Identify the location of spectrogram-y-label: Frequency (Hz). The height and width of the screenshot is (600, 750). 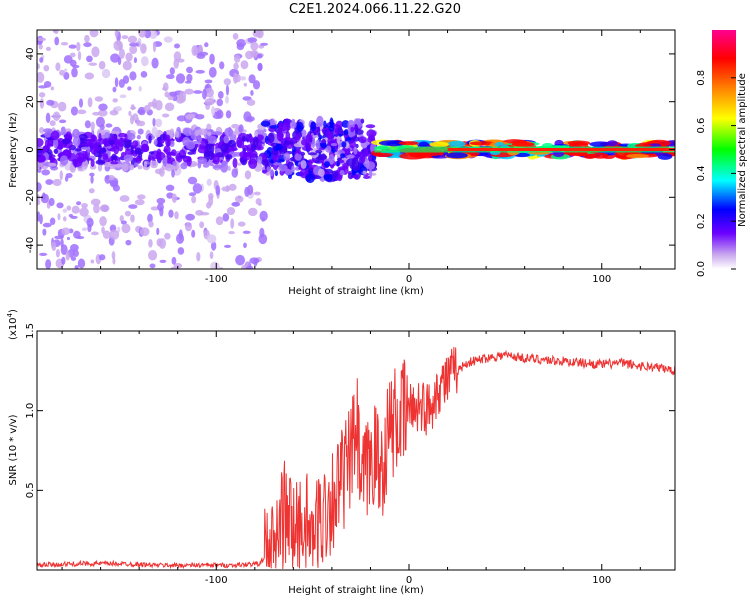
(13, 150).